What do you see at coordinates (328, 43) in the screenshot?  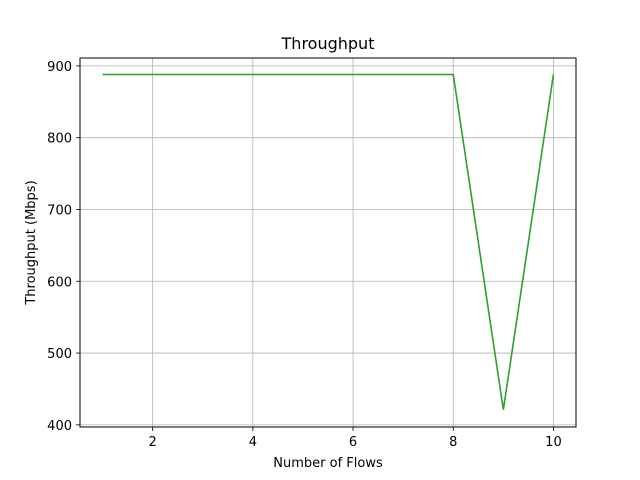 I see `chart-title: Throughput` at bounding box center [328, 43].